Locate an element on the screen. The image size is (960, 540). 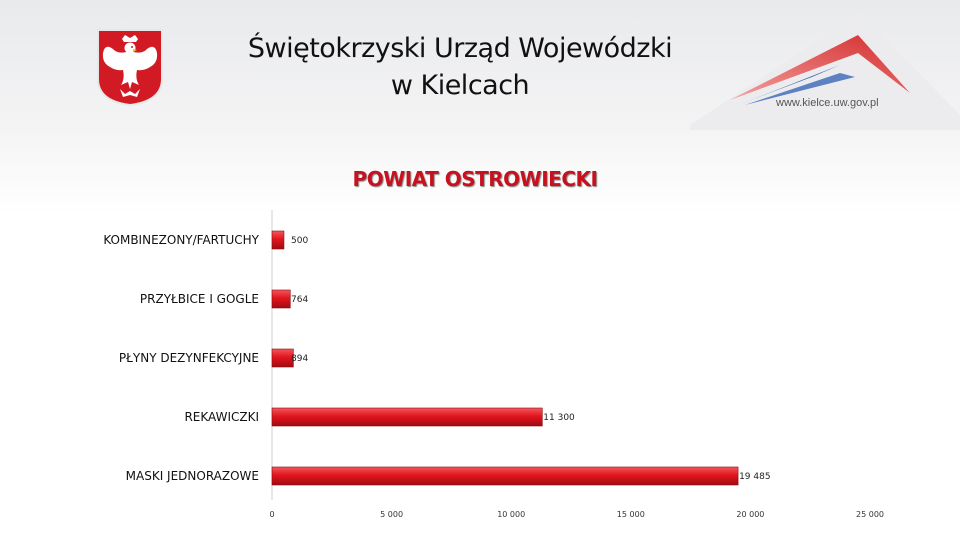
category-label-0: KOMBINEZONY/FARTUCHY is located at coordinates (181, 240).